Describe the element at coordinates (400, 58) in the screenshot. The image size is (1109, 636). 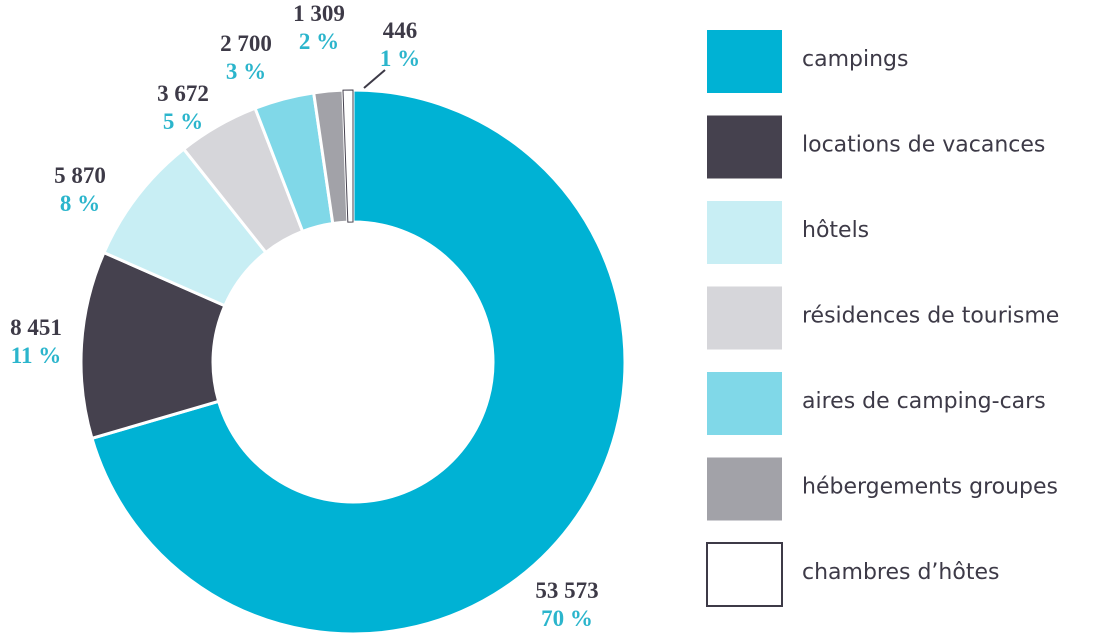
I see `percentage-label: 1 %` at that location.